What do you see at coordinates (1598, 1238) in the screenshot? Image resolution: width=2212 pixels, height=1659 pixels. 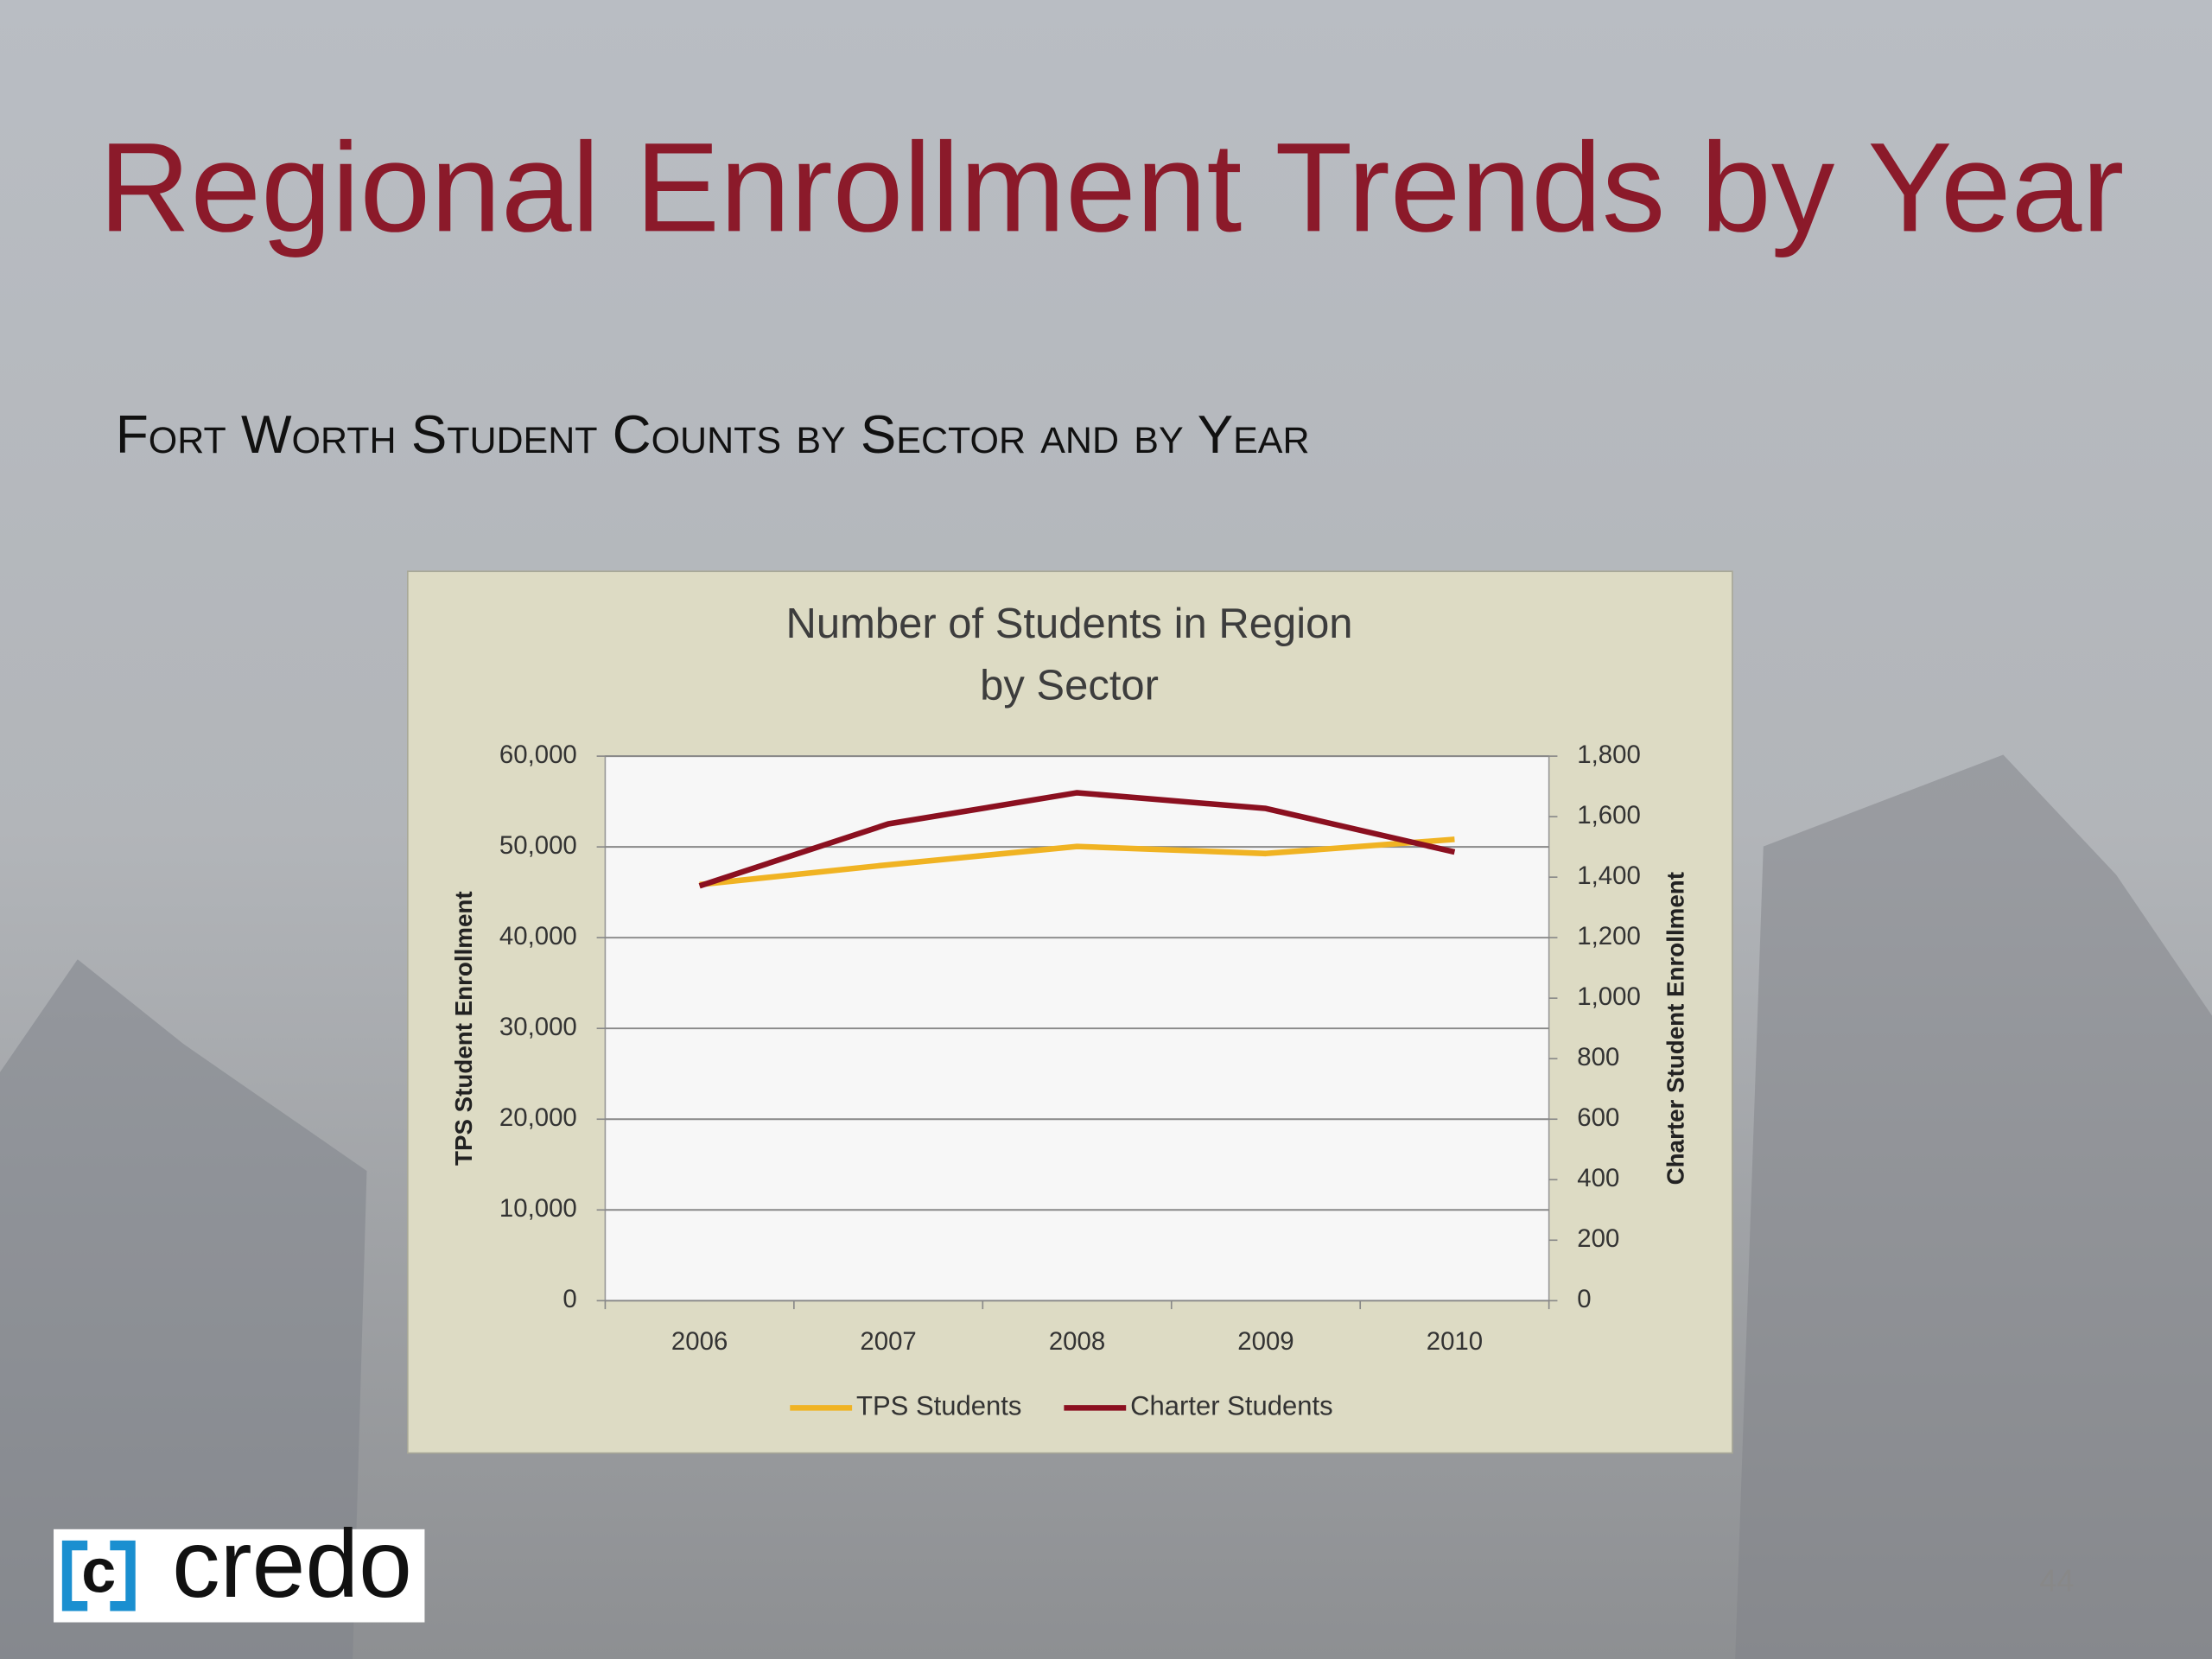 I see `y2-tick-label: 200` at bounding box center [1598, 1238].